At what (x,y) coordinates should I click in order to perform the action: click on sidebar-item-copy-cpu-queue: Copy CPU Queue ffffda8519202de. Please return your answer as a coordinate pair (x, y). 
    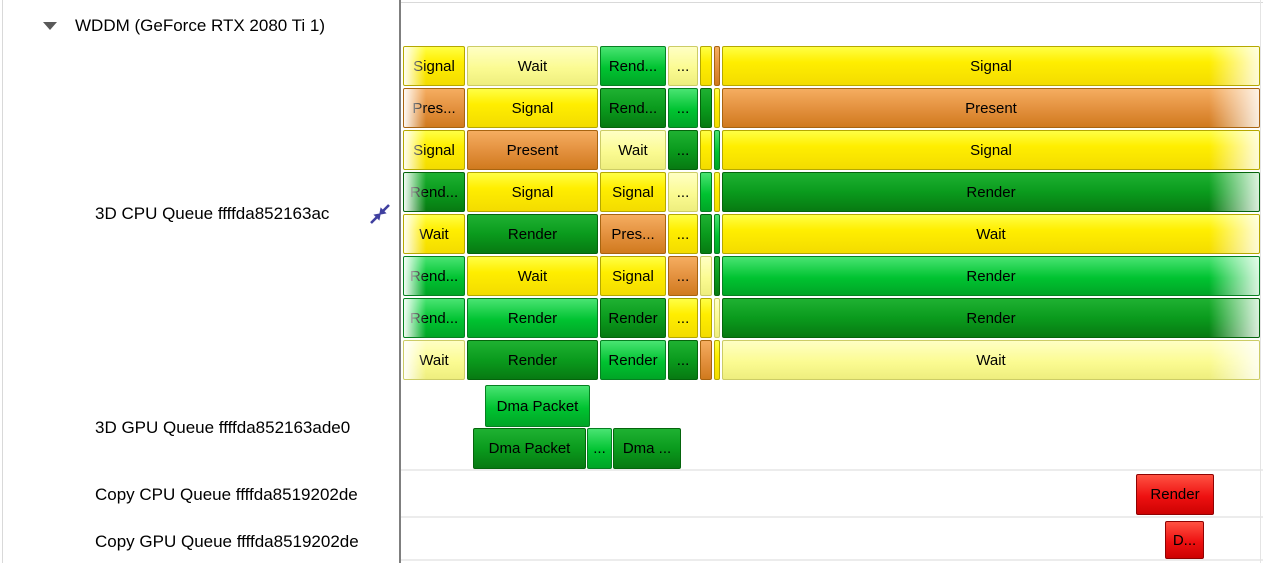
    Looking at the image, I should click on (226, 494).